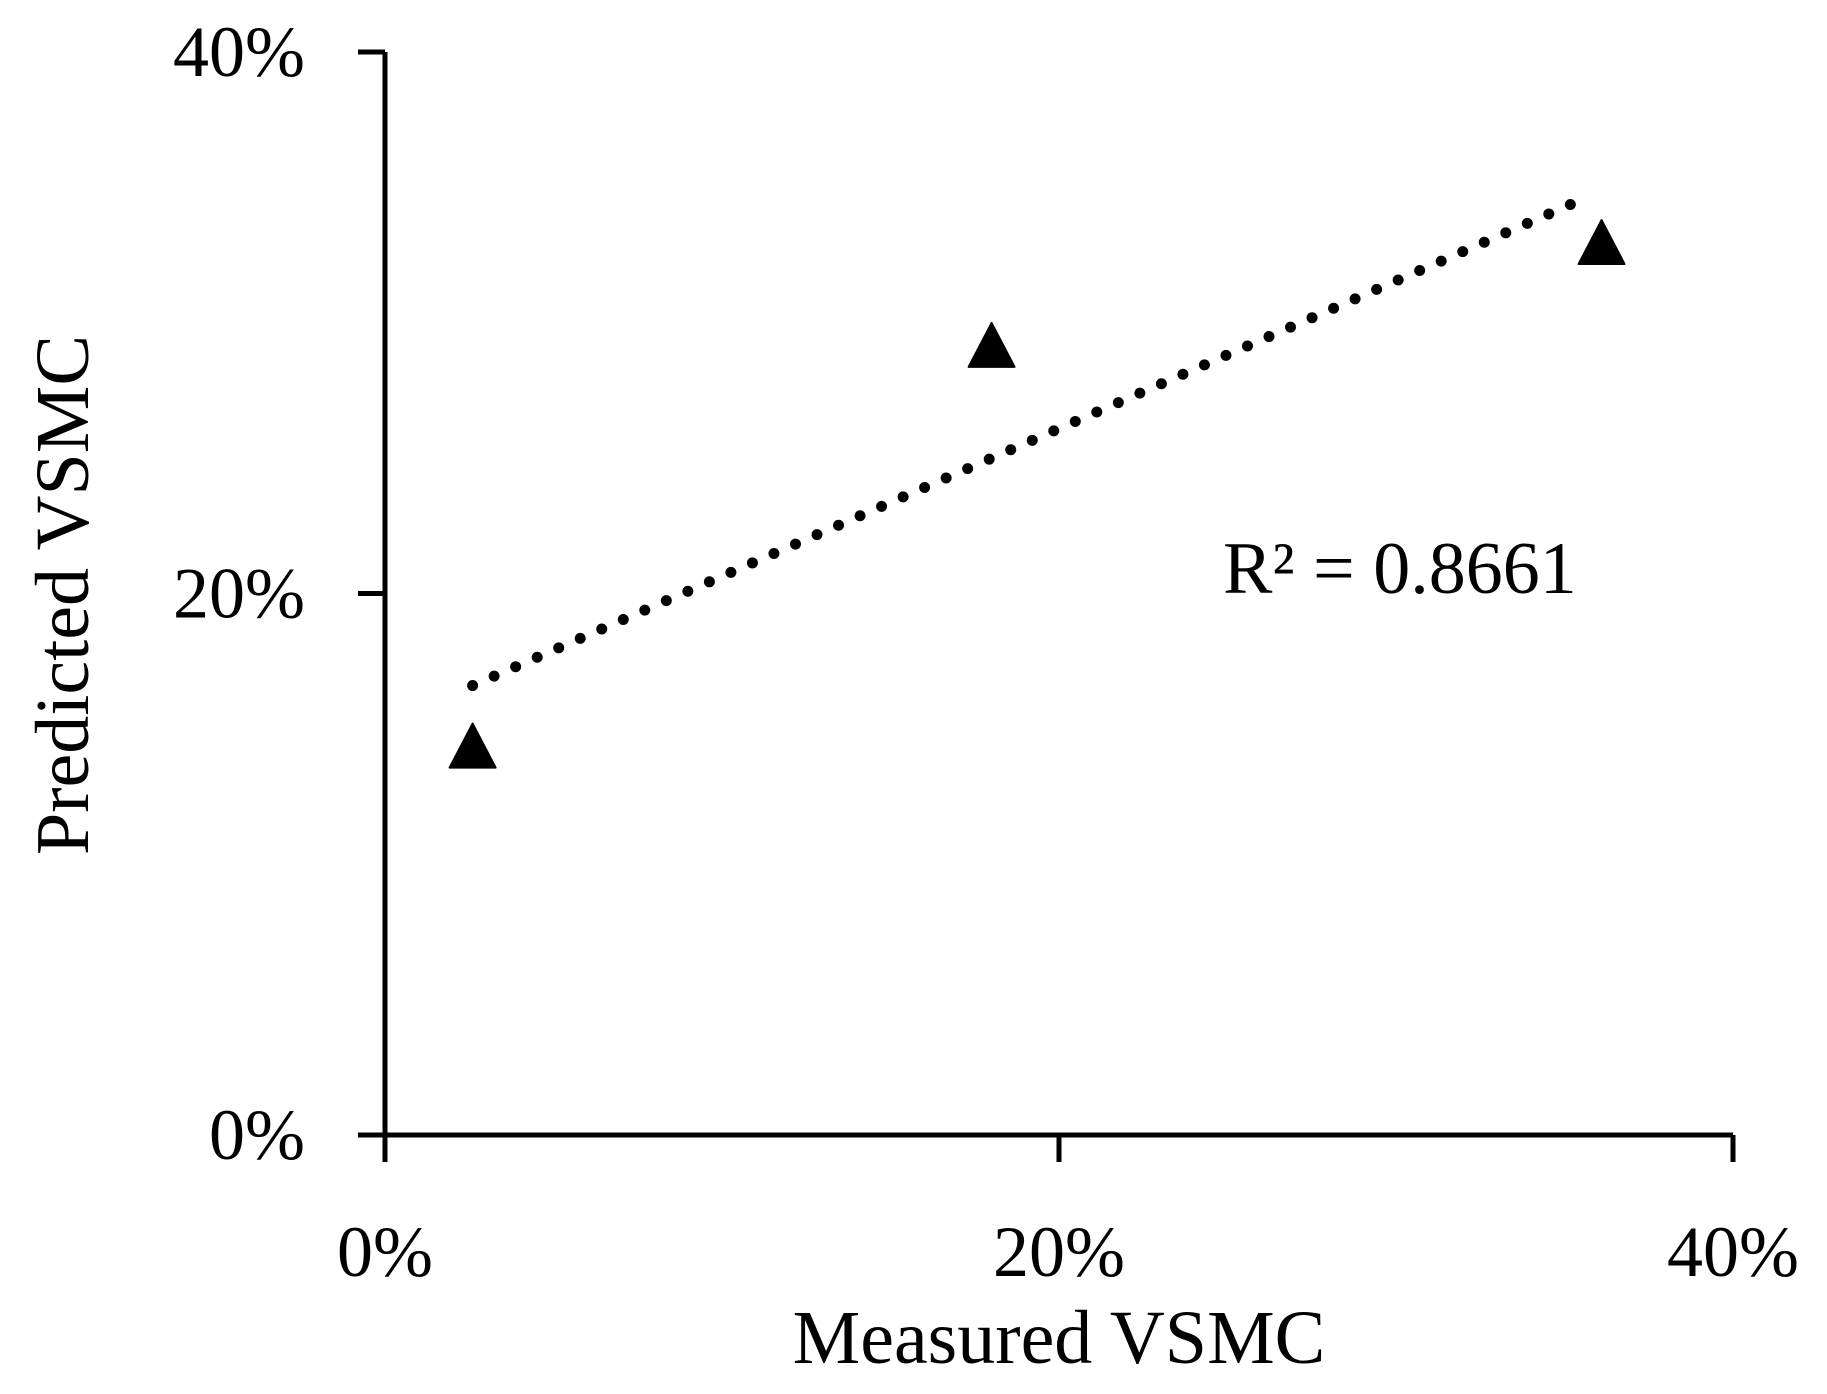 This screenshot has height=1394, width=1827. Describe the element at coordinates (63, 595) in the screenshot. I see `y-axis-title: Predicted VSMC` at that location.